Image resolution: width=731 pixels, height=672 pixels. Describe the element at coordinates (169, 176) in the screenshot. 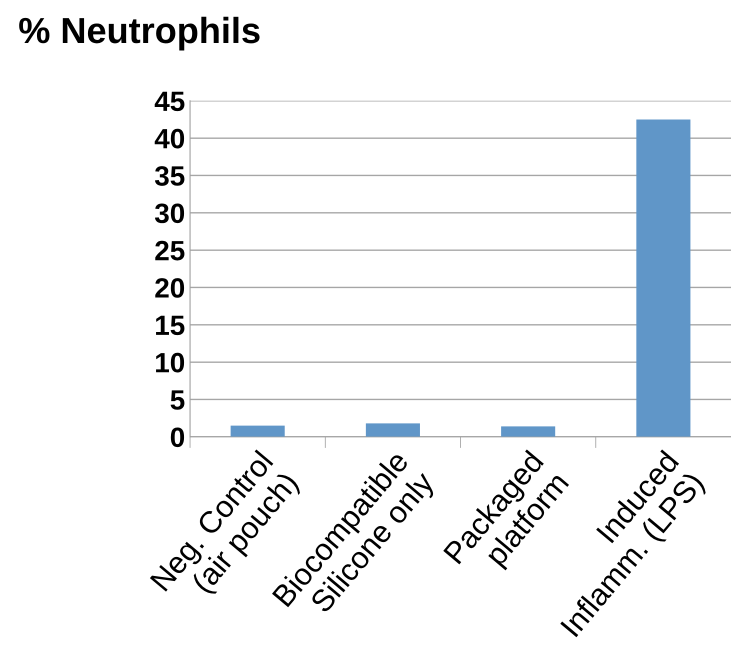

I see `y-tick-label: 35` at that location.